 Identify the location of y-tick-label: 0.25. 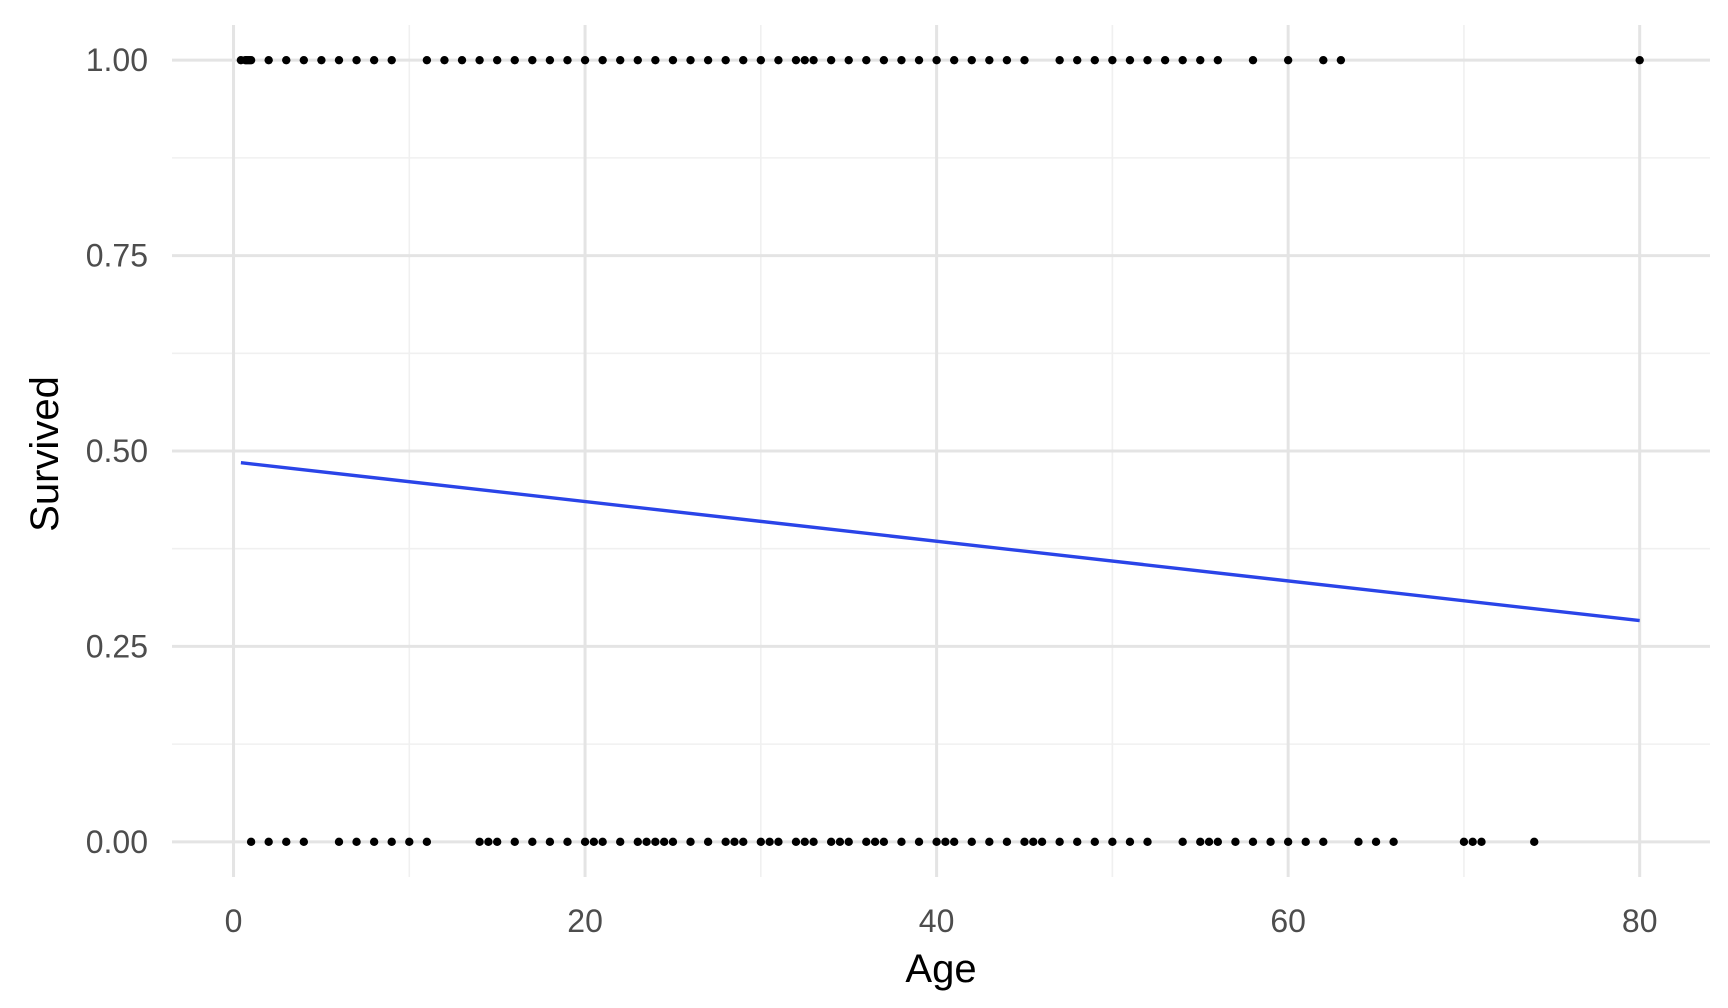
(117, 646).